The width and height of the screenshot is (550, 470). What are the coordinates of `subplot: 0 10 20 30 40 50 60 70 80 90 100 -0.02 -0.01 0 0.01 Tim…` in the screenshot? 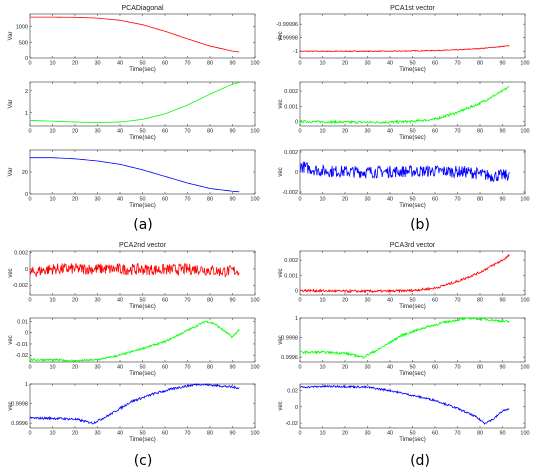 It's located at (134, 347).